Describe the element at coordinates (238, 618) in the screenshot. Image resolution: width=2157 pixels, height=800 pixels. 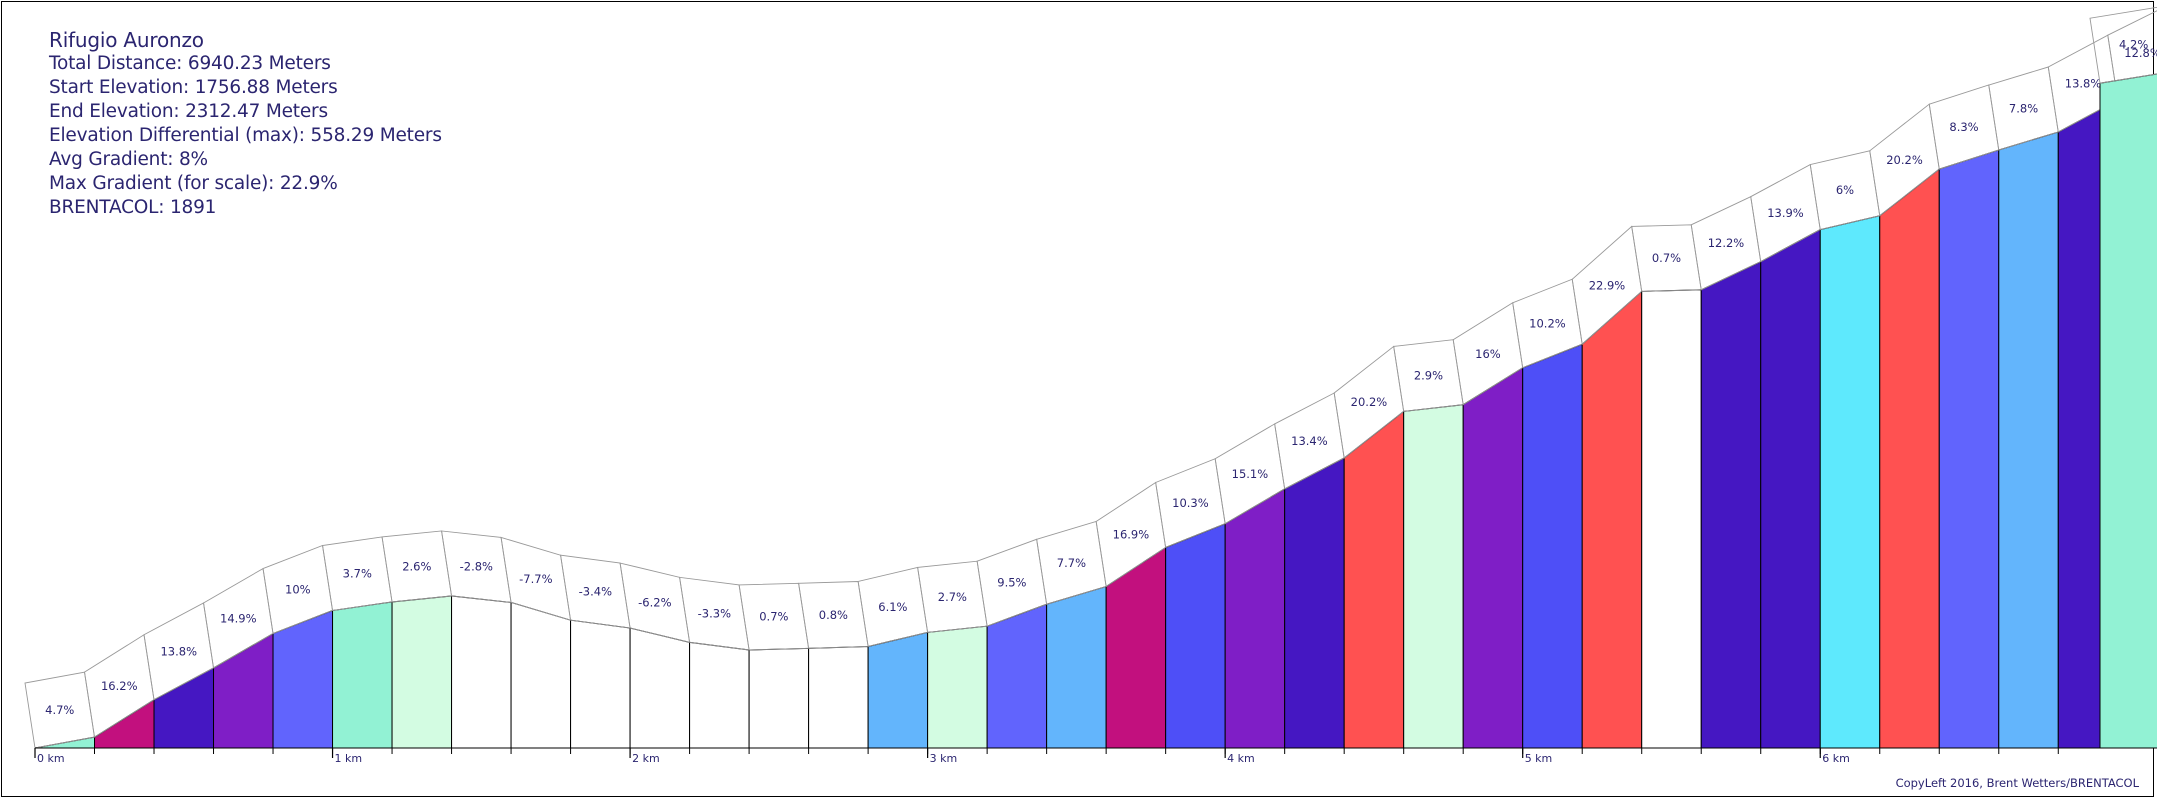
I see `gradient-label: 14.9%` at that location.